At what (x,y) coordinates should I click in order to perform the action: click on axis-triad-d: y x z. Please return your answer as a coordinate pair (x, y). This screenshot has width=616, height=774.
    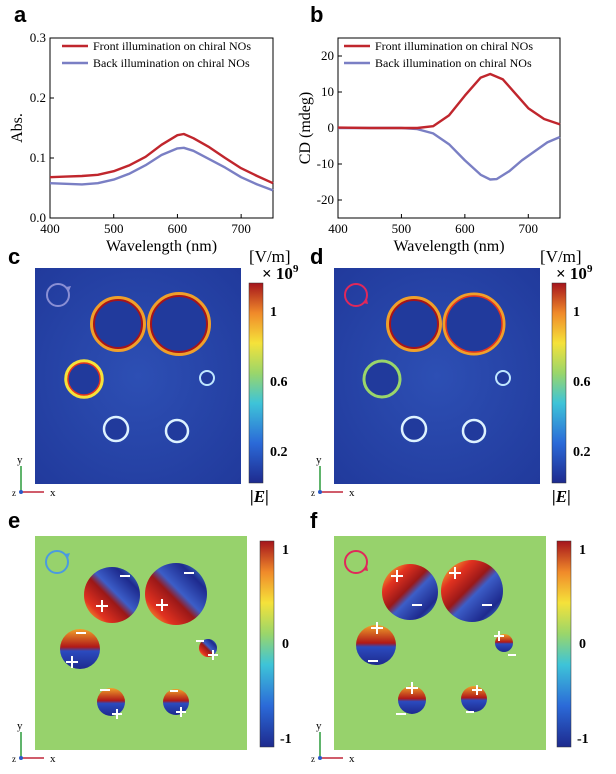
    Looking at the image, I should click on (333, 476).